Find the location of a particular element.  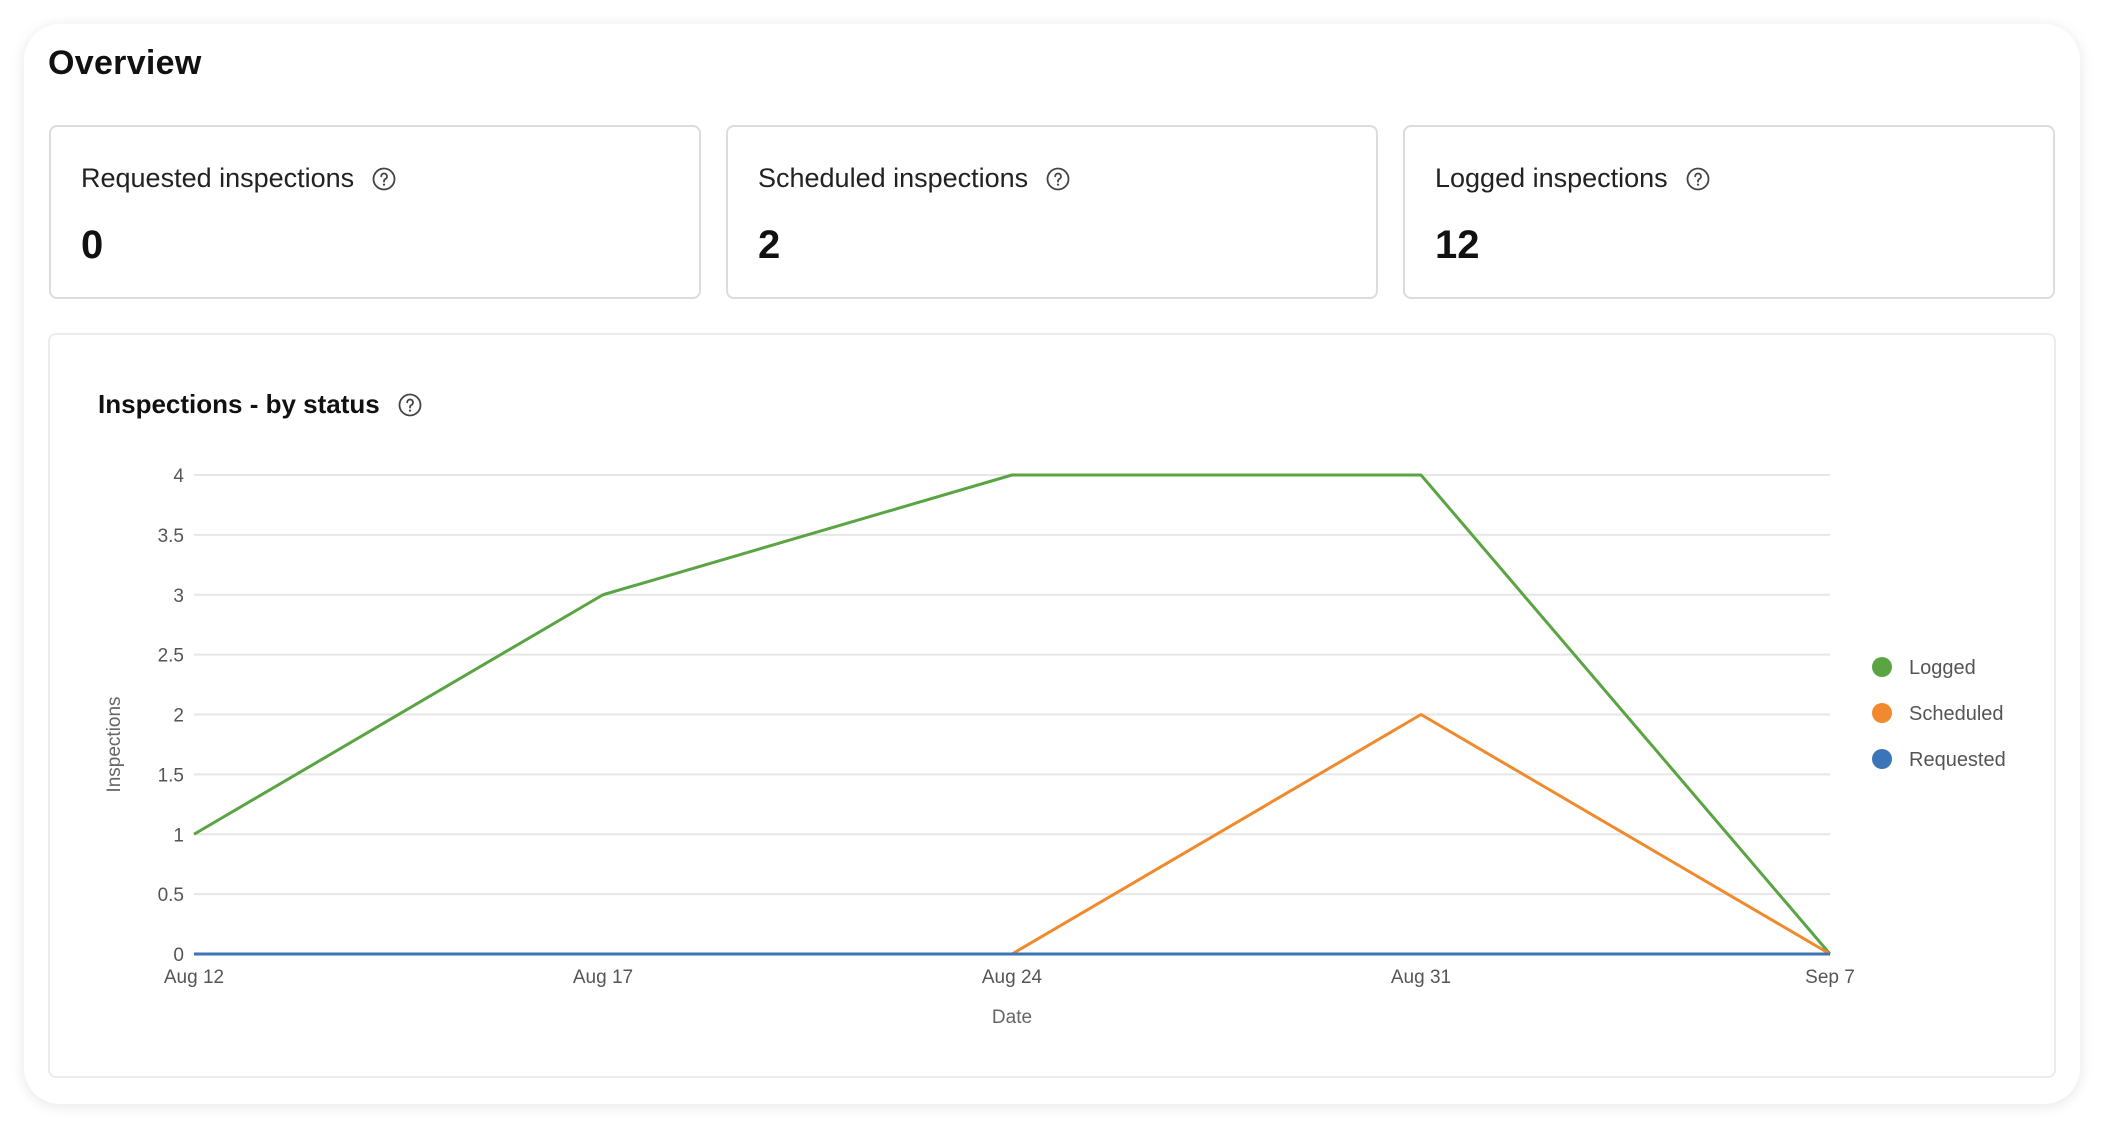

stat-card-requested: Requested inspections 0 is located at coordinates (375, 212).